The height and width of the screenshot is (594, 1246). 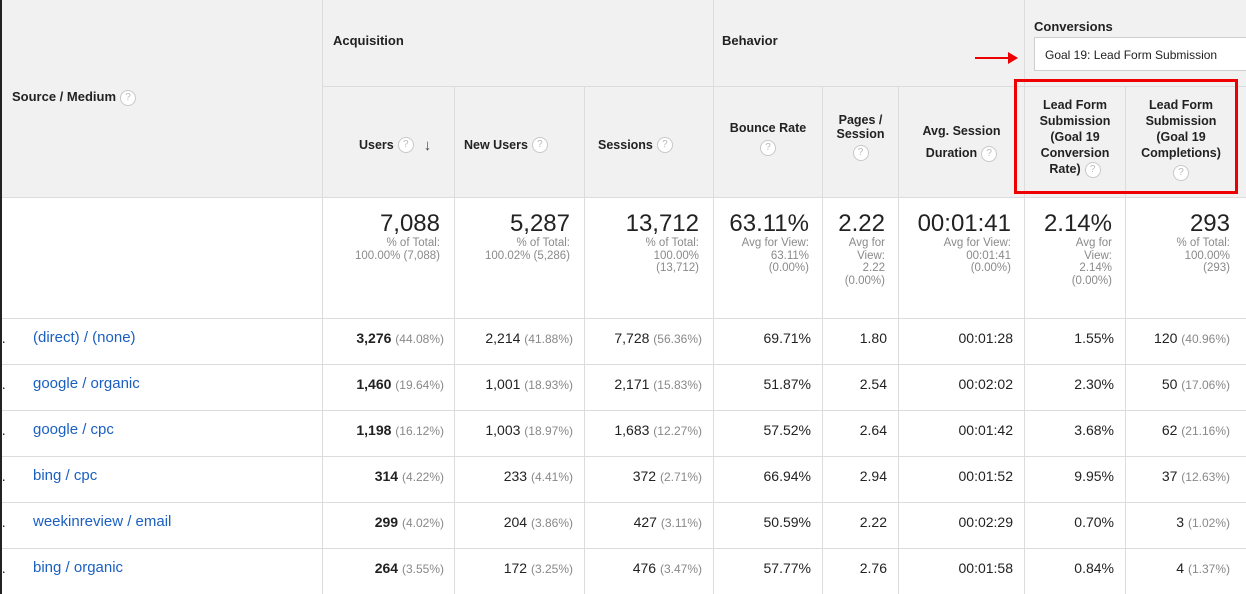 I want to click on row-number: 5., so click(x=3, y=522).